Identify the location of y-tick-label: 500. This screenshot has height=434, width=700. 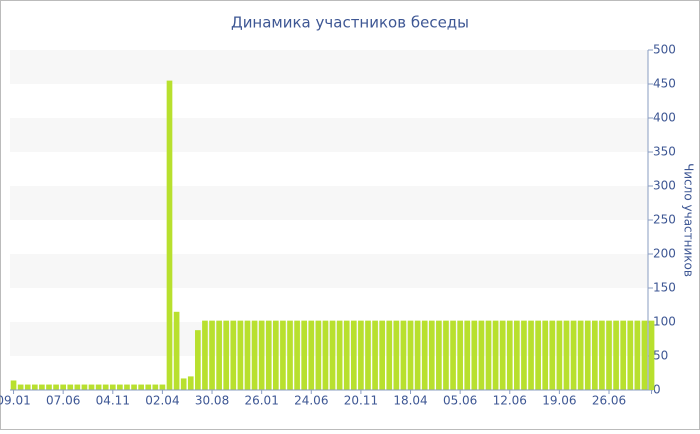
(664, 50).